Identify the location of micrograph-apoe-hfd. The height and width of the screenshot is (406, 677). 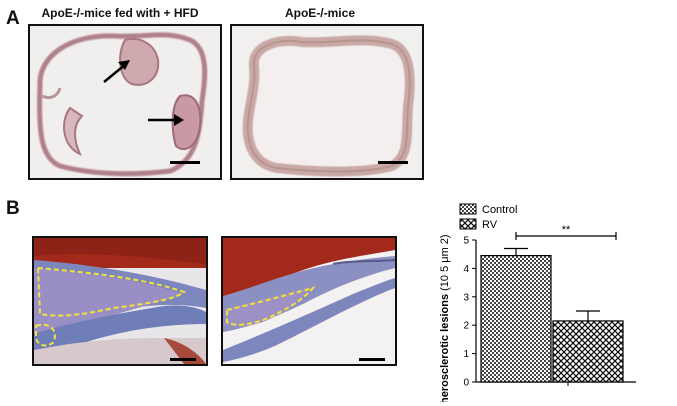
(125, 102).